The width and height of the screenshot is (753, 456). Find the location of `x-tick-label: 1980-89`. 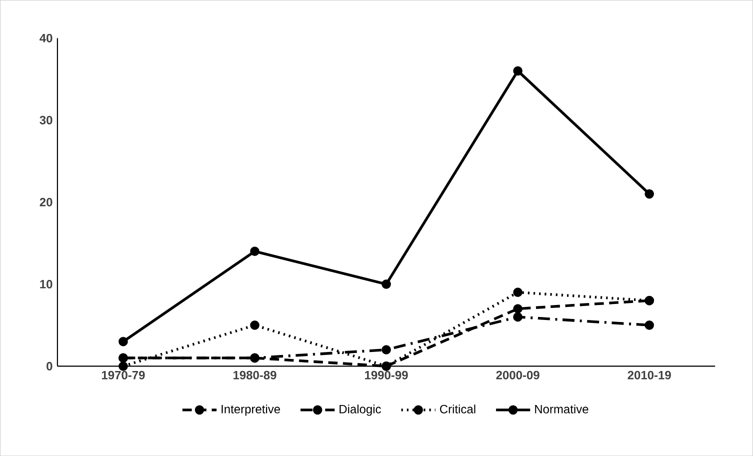

x-tick-label: 1980-89 is located at coordinates (255, 375).